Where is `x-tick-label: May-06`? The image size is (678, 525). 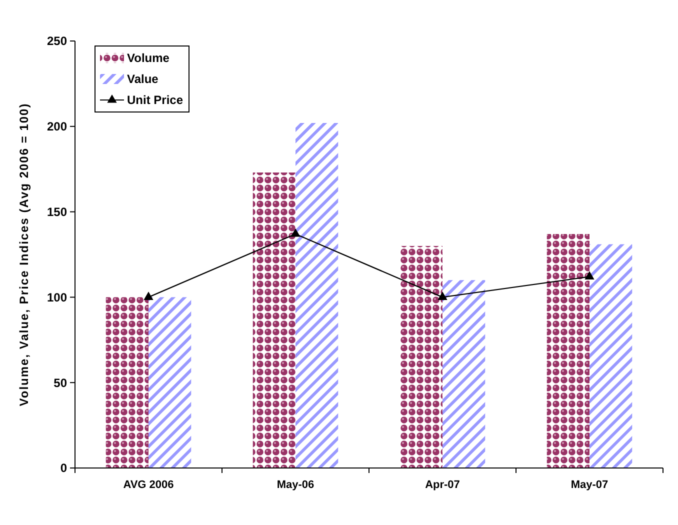
x-tick-label: May-06 is located at coordinates (295, 485).